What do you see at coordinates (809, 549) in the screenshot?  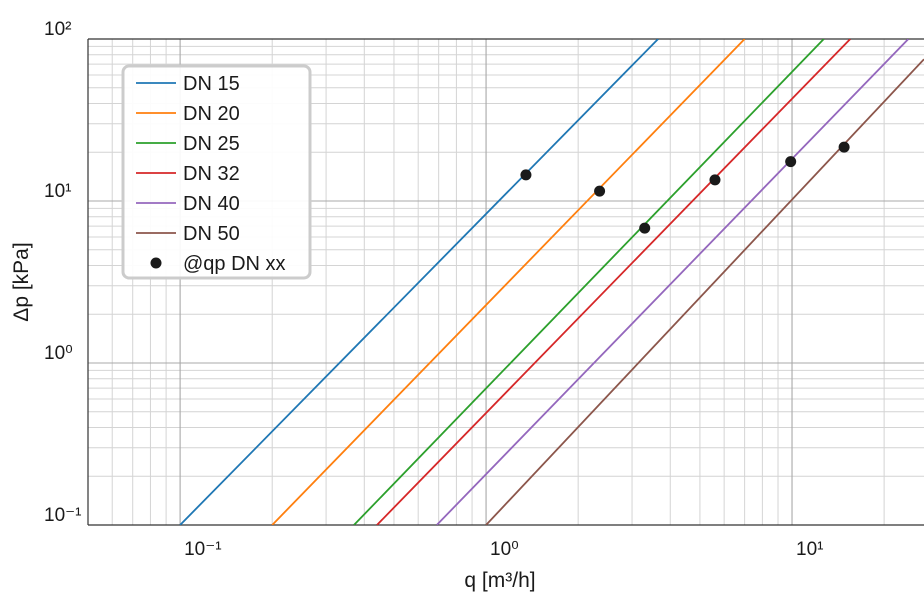 I see `x-tick-label: 10¹` at bounding box center [809, 549].